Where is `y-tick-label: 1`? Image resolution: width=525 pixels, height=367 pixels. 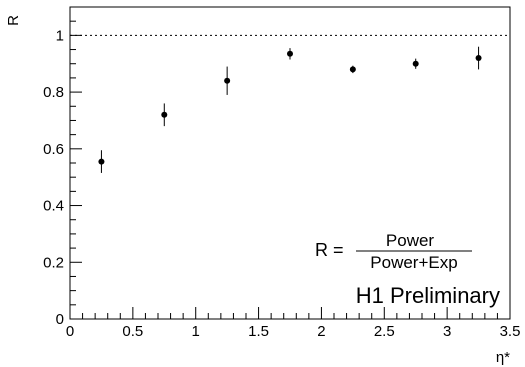 y-tick-label: 1 is located at coordinates (60, 35).